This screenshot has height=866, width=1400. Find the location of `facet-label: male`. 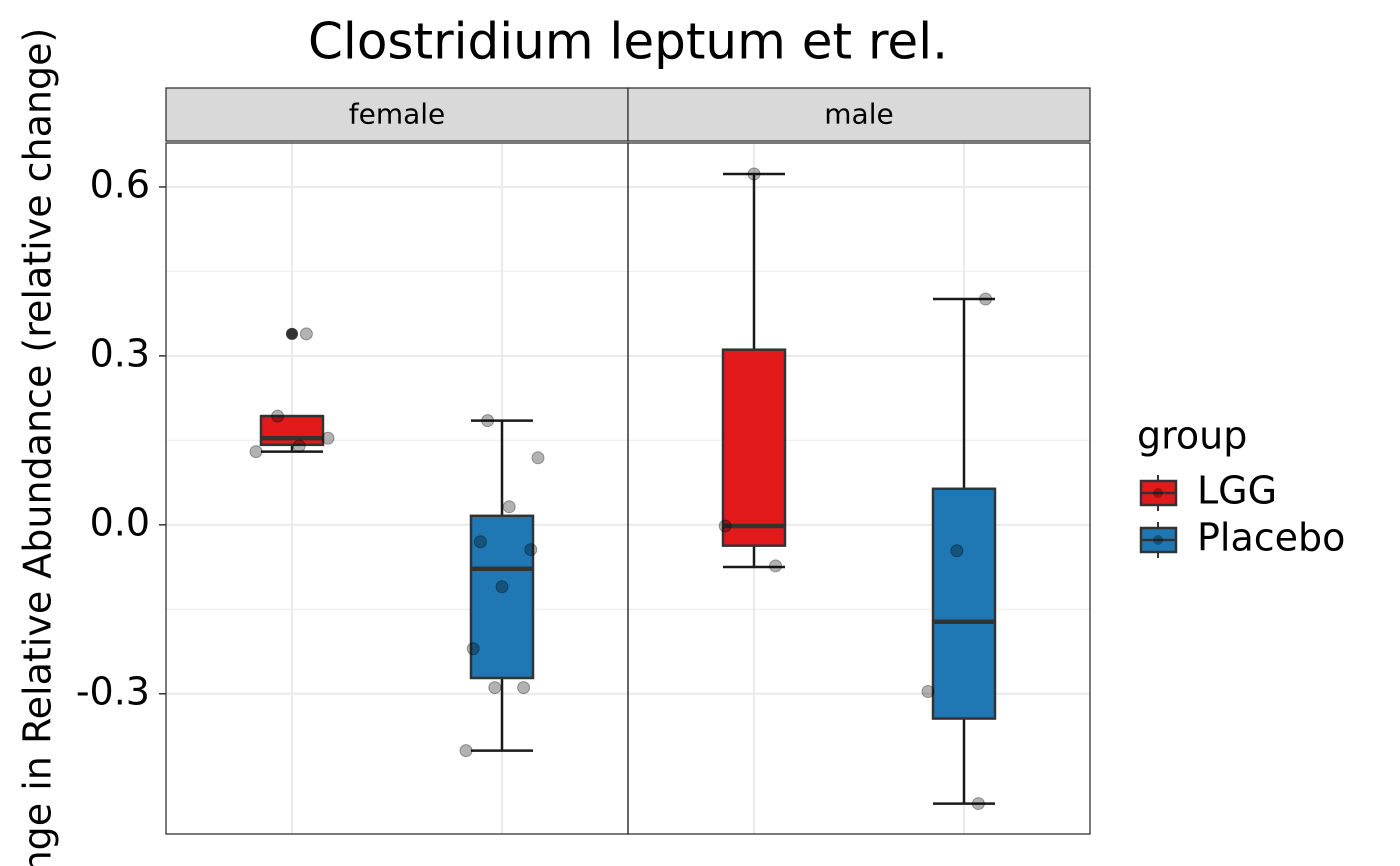

facet-label: male is located at coordinates (858, 114).